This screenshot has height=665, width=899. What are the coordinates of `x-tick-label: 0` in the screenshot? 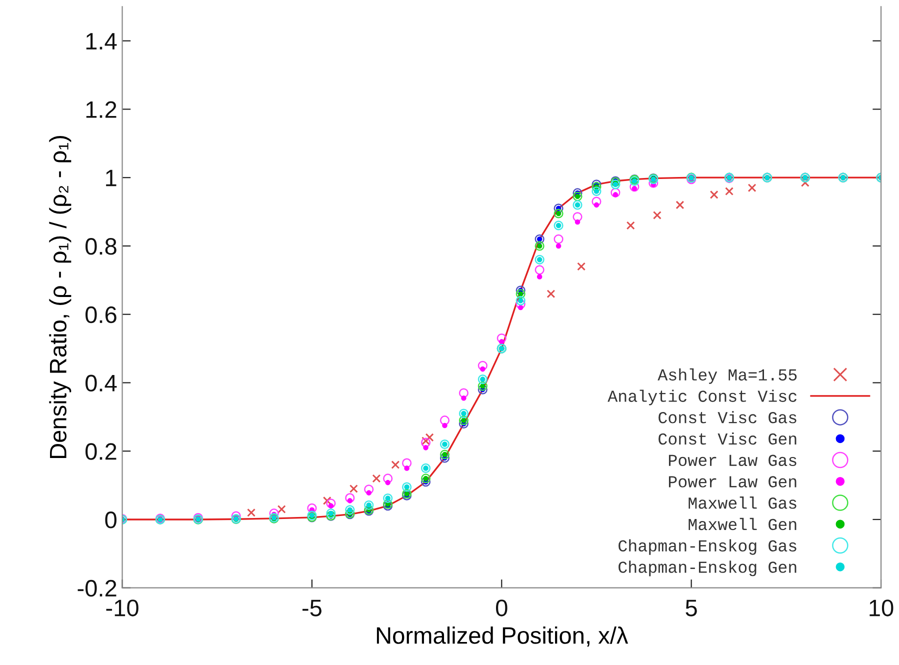 It's located at (502, 608).